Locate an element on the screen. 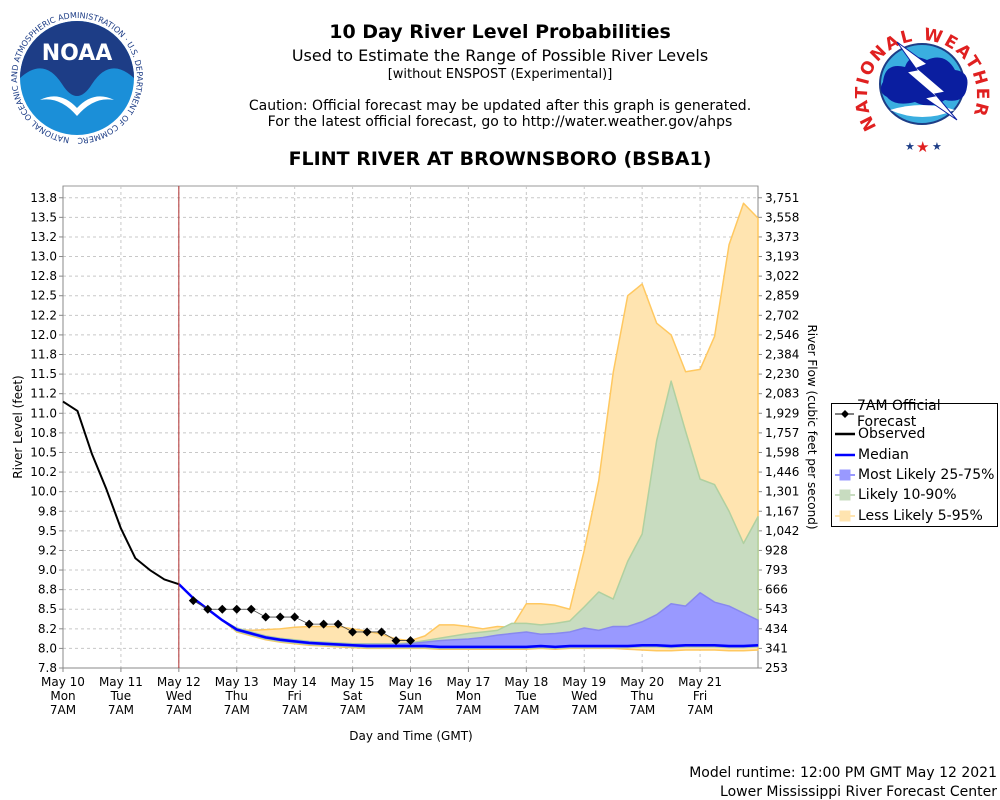  legend-label: Median is located at coordinates (883, 454).